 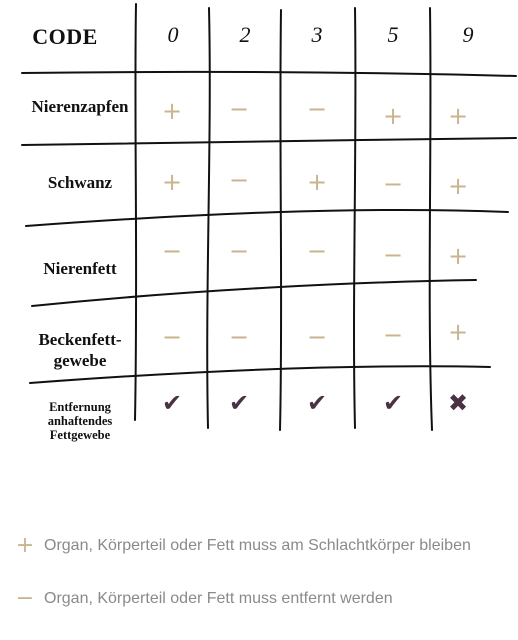 What do you see at coordinates (25, 545) in the screenshot?
I see `plus-icon: +` at bounding box center [25, 545].